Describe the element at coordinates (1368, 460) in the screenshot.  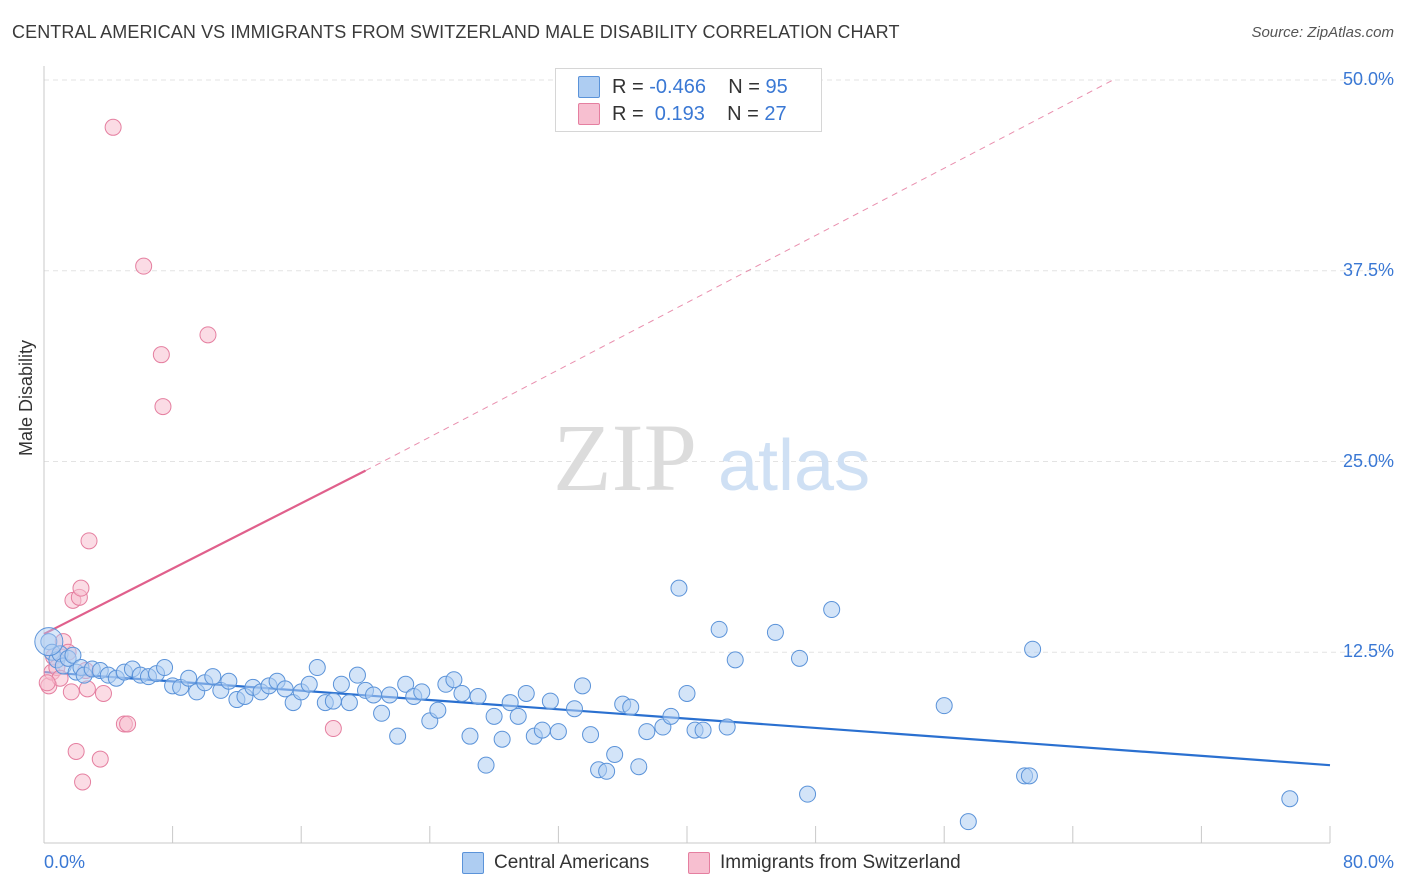
I see `y-tick-label: 25.0%` at that location.